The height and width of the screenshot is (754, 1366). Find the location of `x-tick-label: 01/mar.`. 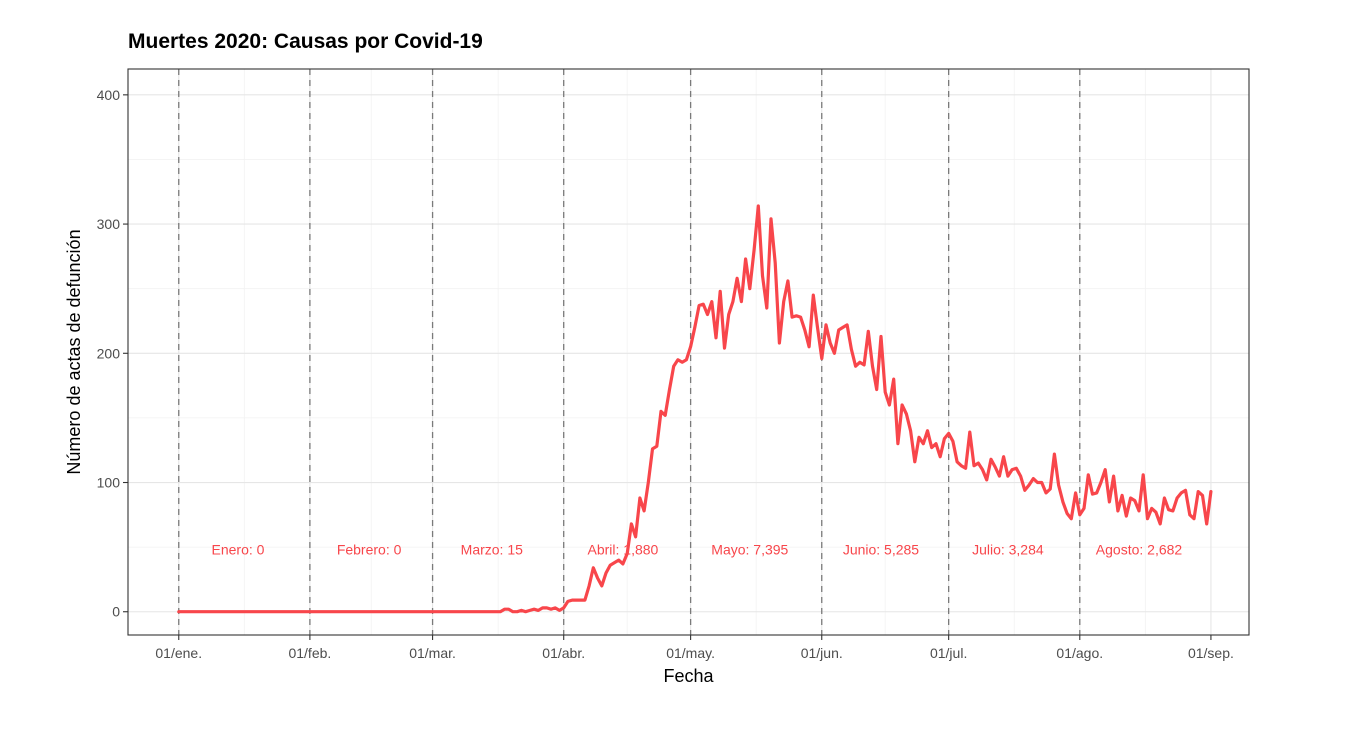

x-tick-label: 01/mar. is located at coordinates (432, 653).